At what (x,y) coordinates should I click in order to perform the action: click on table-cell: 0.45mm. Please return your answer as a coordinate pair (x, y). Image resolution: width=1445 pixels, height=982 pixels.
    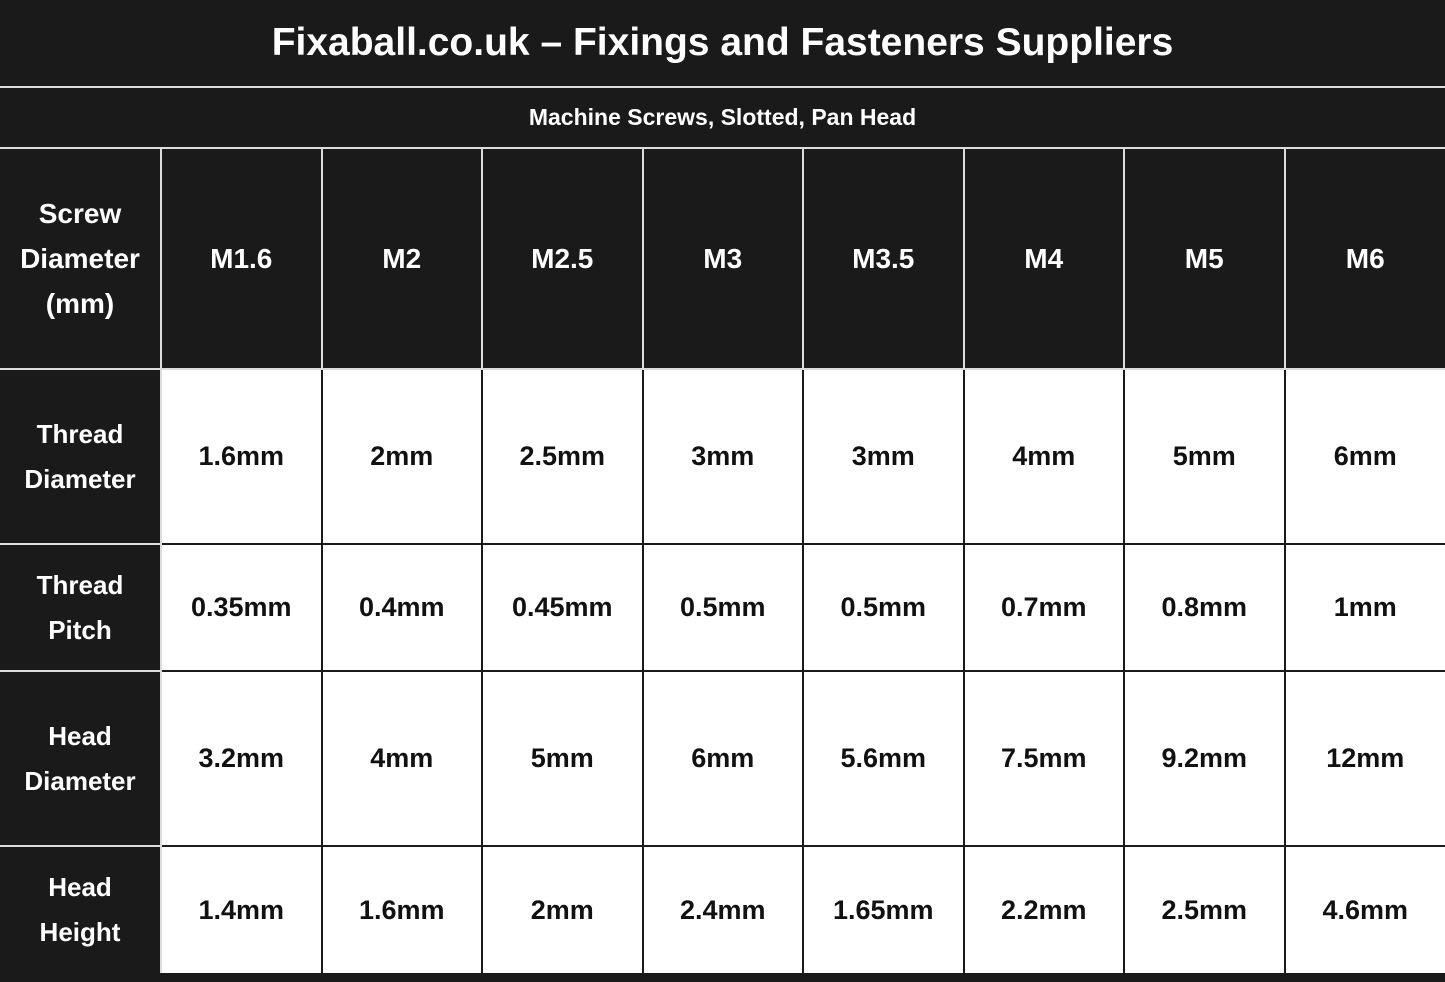
    Looking at the image, I should click on (562, 607).